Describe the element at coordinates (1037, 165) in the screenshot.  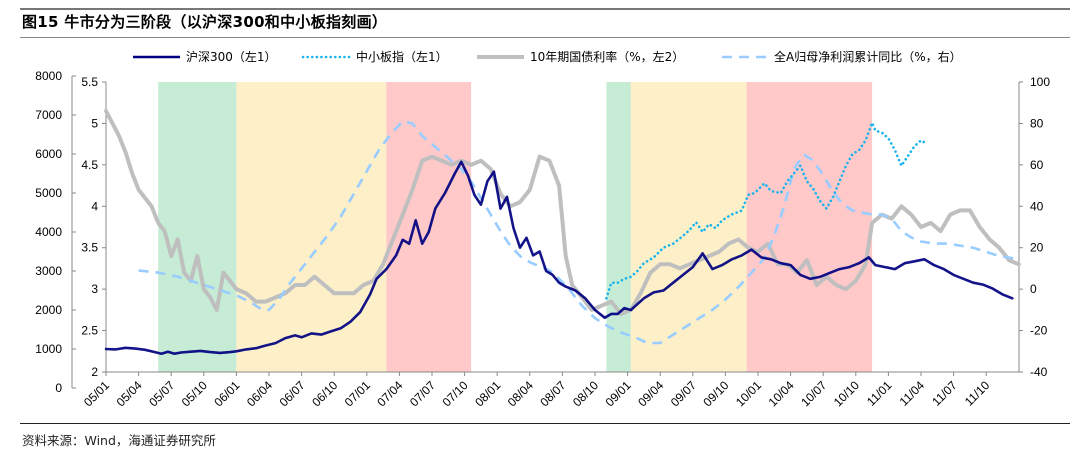
I see `right-tick-label: 60` at that location.